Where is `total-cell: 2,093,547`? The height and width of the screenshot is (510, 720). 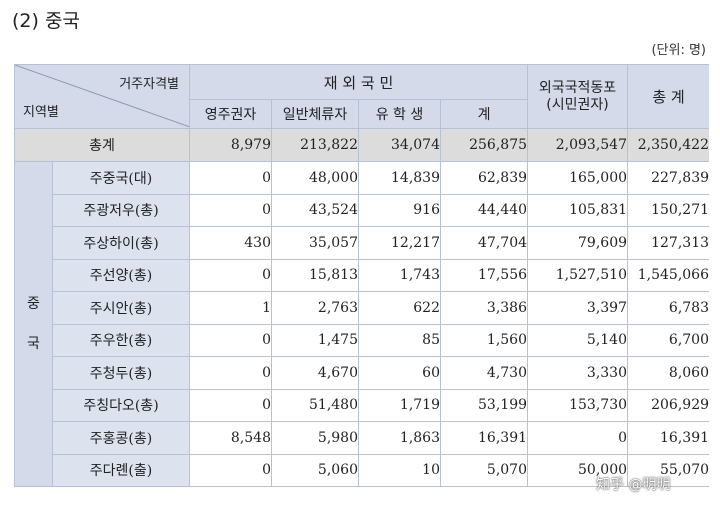 total-cell: 2,093,547 is located at coordinates (578, 145).